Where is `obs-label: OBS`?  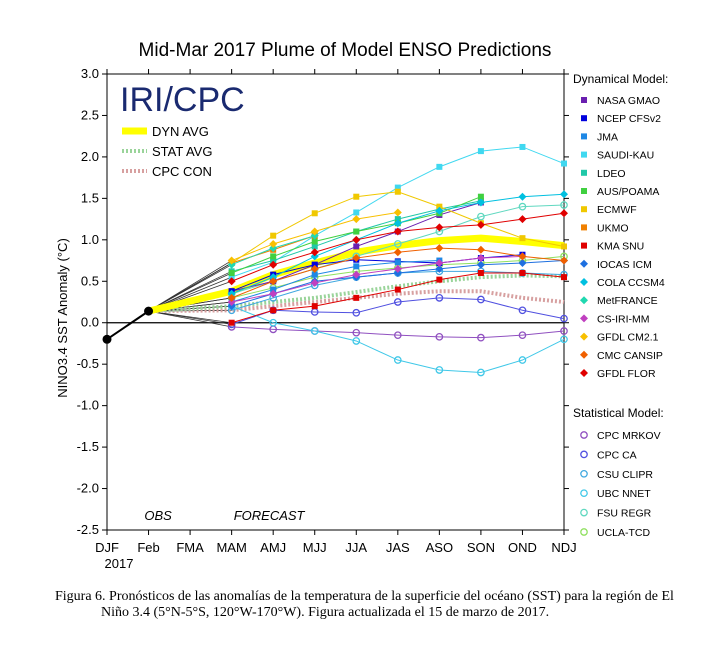
obs-label: OBS is located at coordinates (158, 515).